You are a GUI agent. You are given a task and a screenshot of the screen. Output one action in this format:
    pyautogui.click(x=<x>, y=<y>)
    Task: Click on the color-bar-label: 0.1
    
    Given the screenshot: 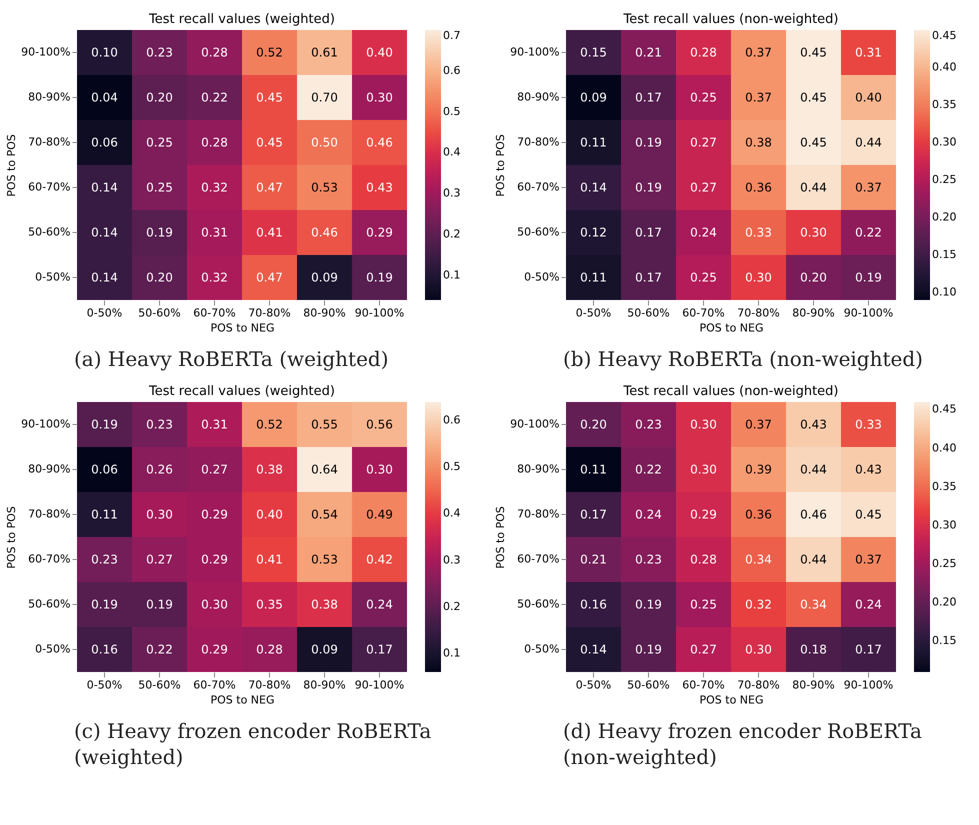 What is the action you would take?
    pyautogui.click(x=451, y=275)
    